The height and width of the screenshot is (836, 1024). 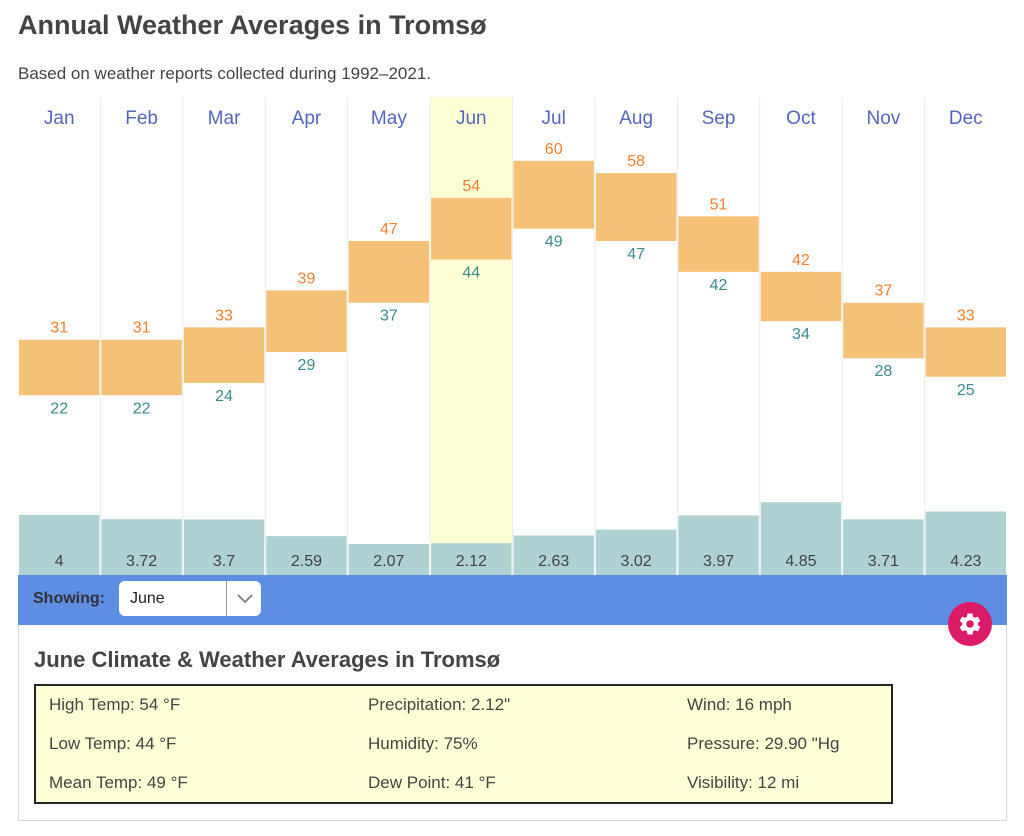 What do you see at coordinates (59, 561) in the screenshot?
I see `precip-label: 4` at bounding box center [59, 561].